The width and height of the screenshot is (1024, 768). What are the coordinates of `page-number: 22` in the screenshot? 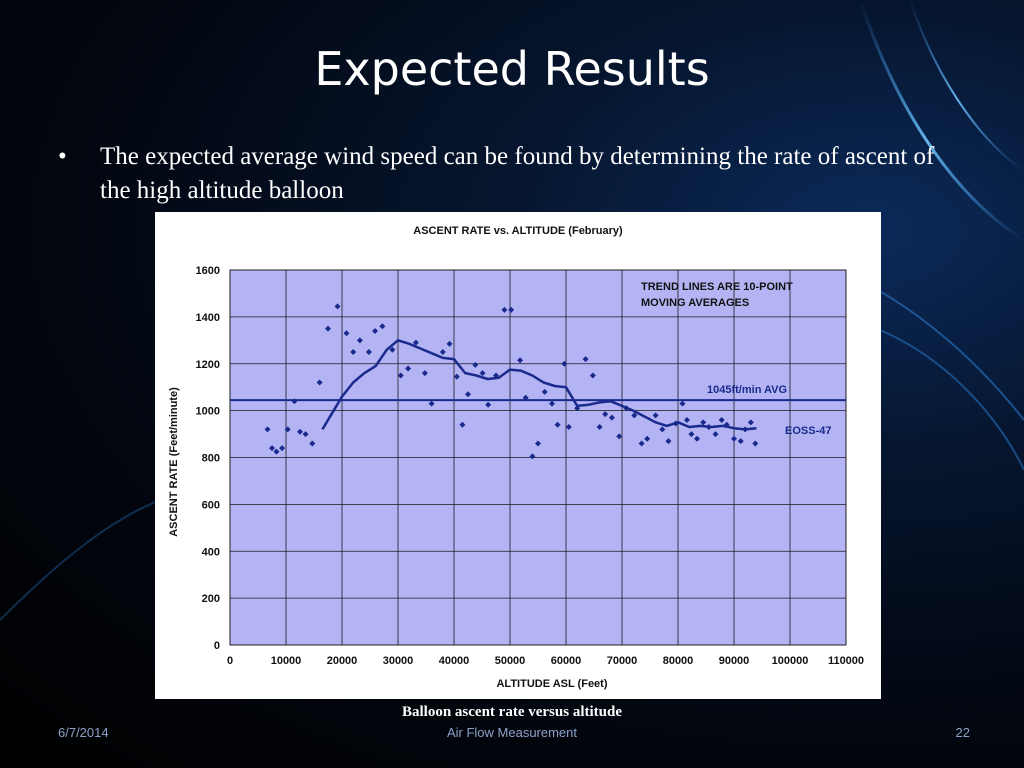 It's located at (962, 732).